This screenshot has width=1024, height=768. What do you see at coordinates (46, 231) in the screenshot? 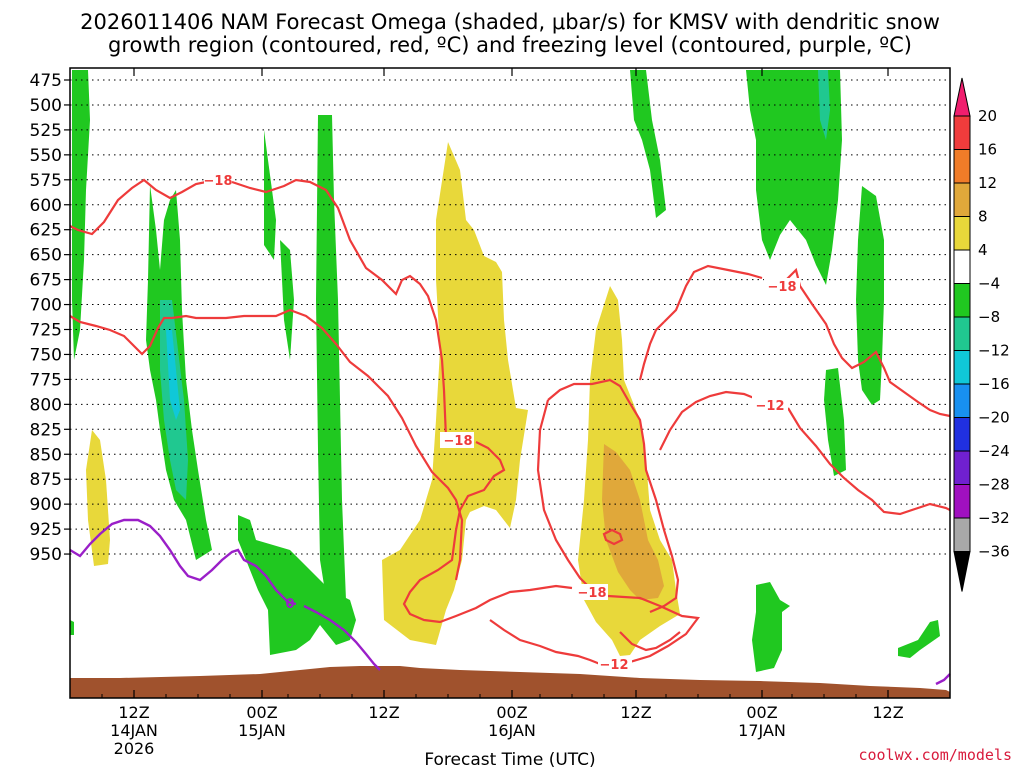
I see `y-tick-label: 625` at bounding box center [46, 231].